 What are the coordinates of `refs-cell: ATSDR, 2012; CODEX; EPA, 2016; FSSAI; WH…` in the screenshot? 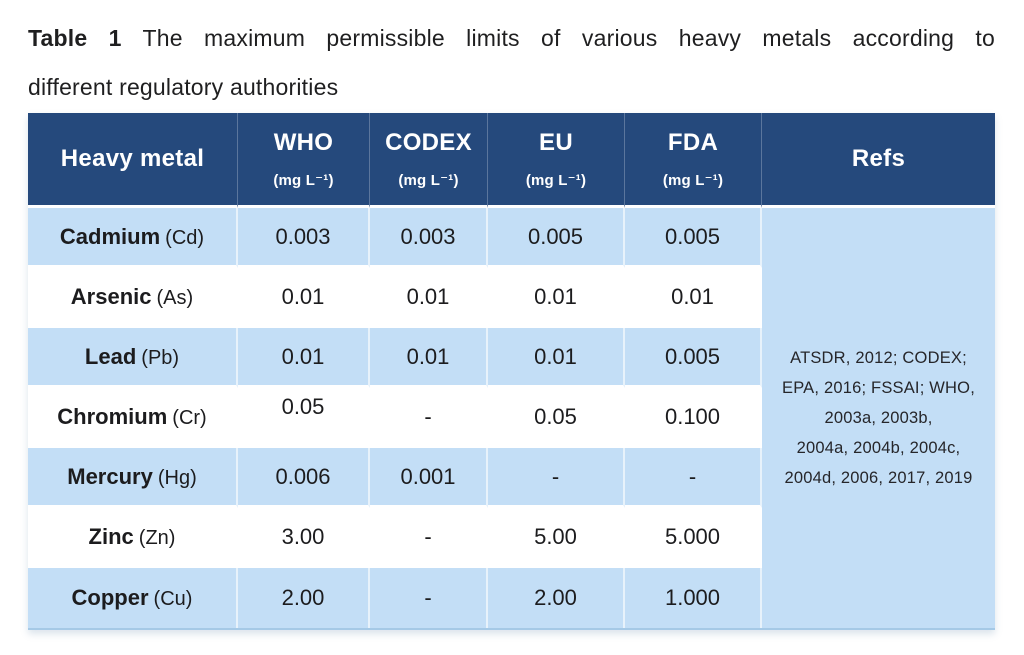 It's located at (878, 418).